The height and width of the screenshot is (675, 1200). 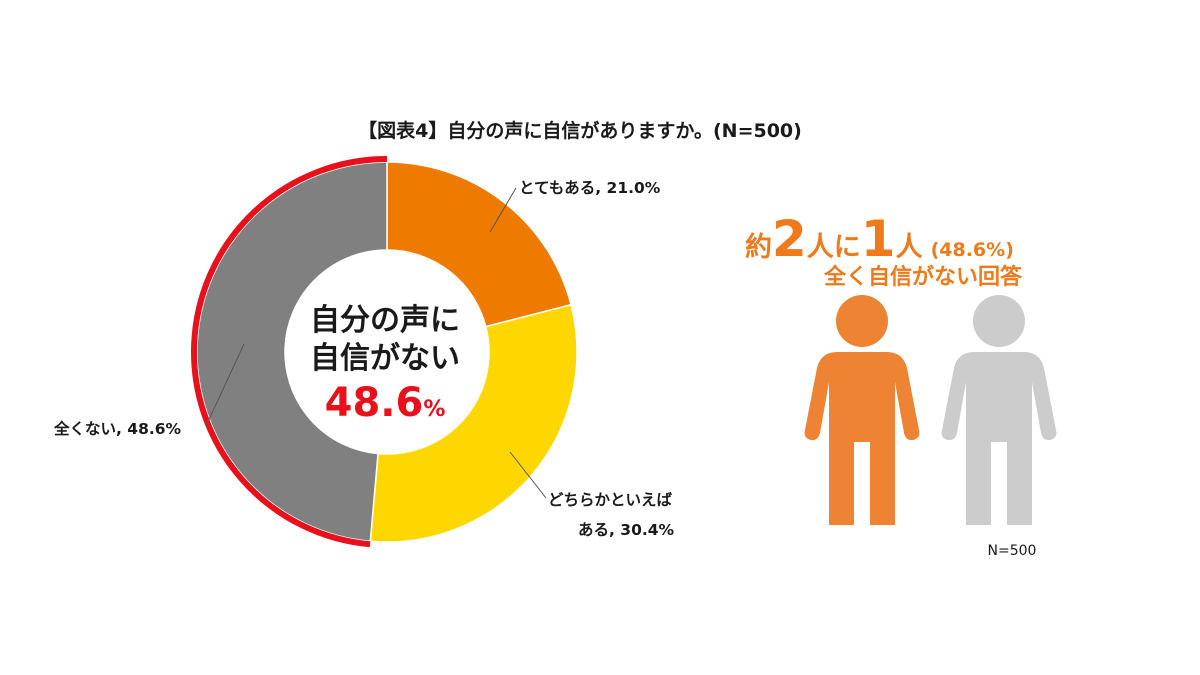 I want to click on sample-size-note: N=500, so click(x=1012, y=551).